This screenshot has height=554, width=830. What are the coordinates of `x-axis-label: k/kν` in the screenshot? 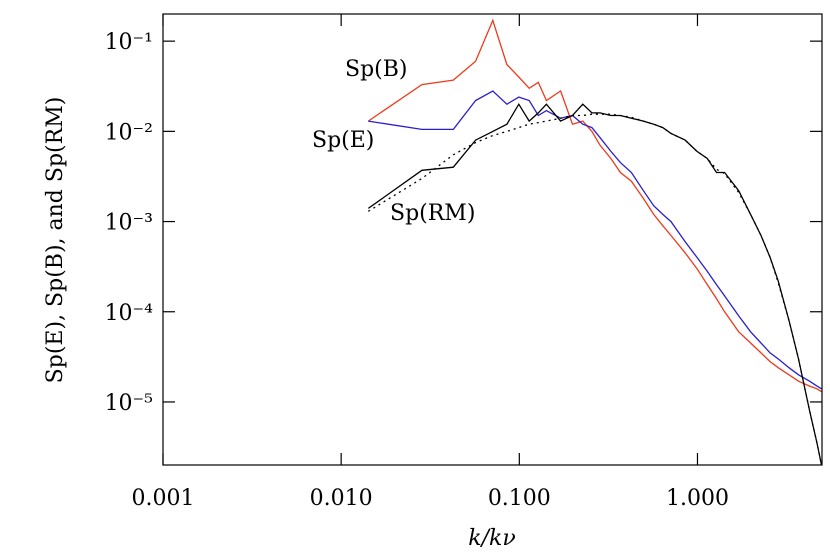 It's located at (491, 538).